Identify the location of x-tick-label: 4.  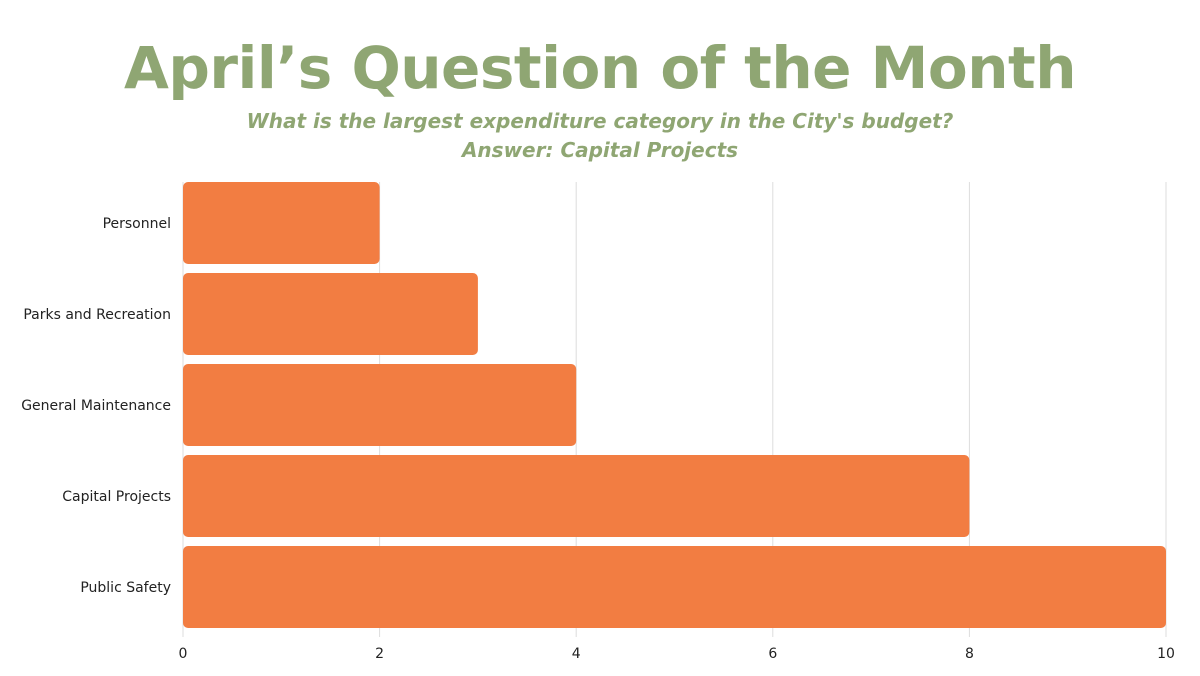
(576, 654).